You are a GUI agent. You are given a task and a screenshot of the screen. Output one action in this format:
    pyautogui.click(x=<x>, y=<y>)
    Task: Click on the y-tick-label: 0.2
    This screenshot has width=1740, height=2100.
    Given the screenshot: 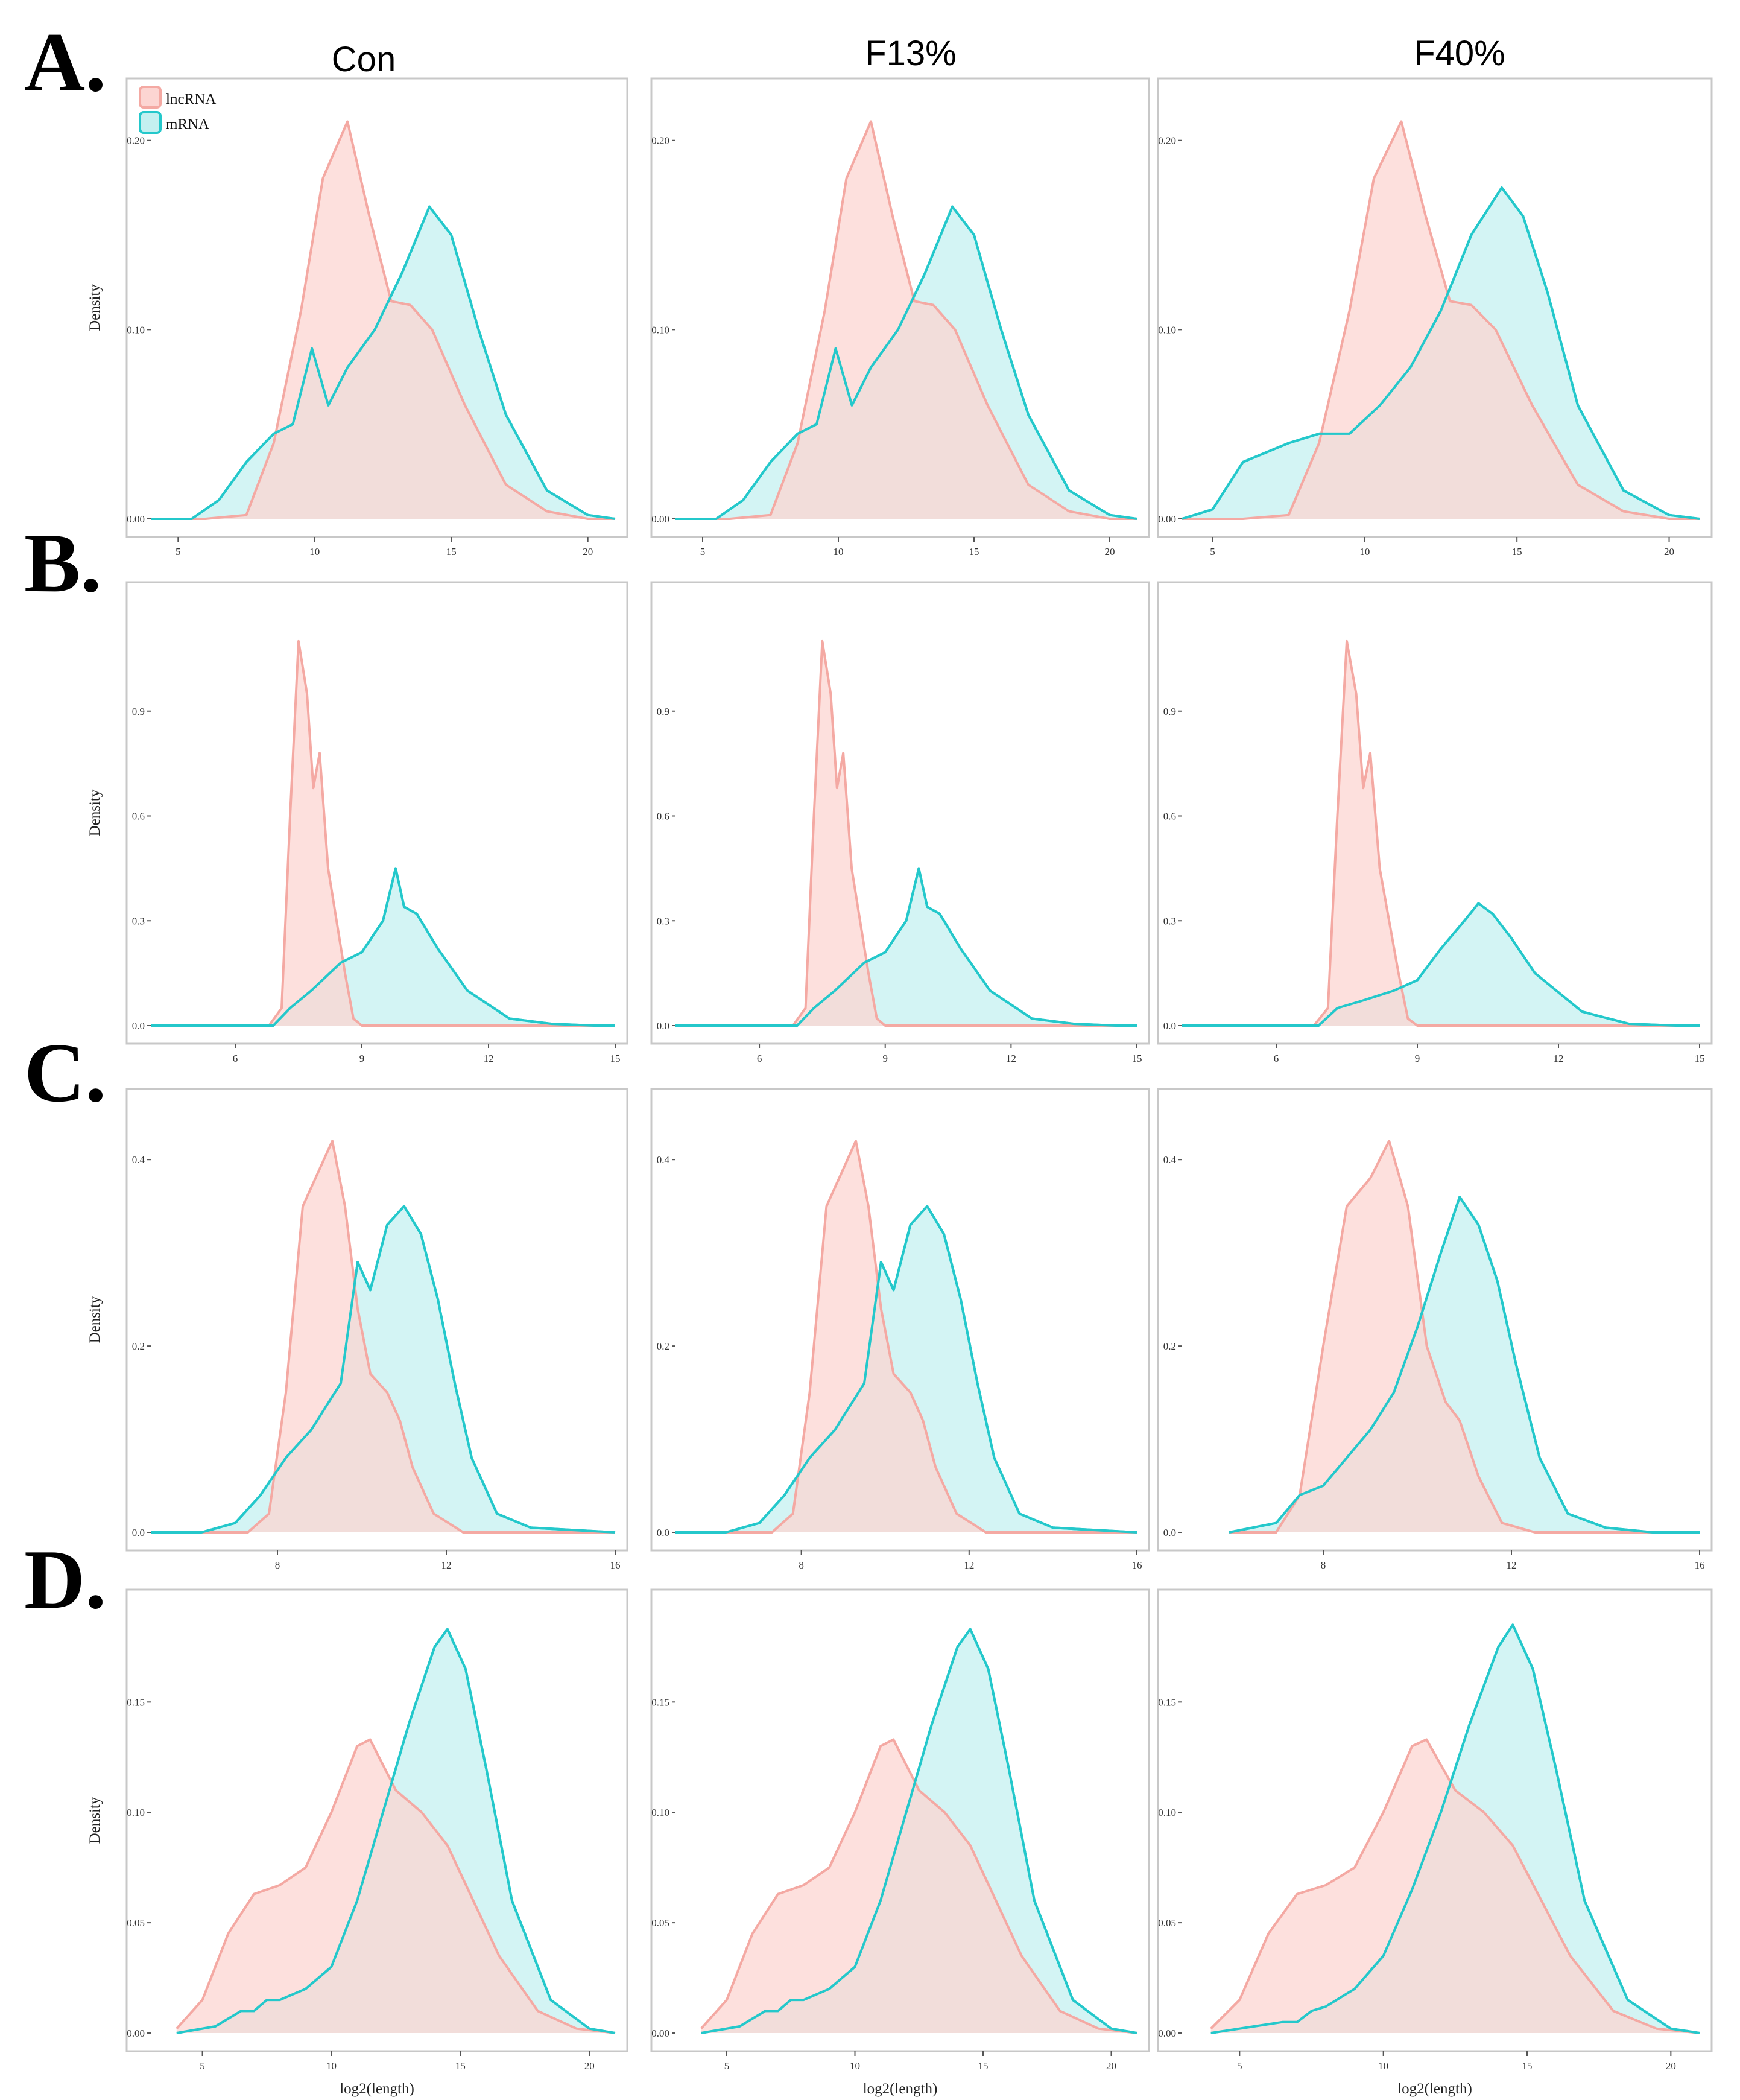 What is the action you would take?
    pyautogui.click(x=663, y=1346)
    